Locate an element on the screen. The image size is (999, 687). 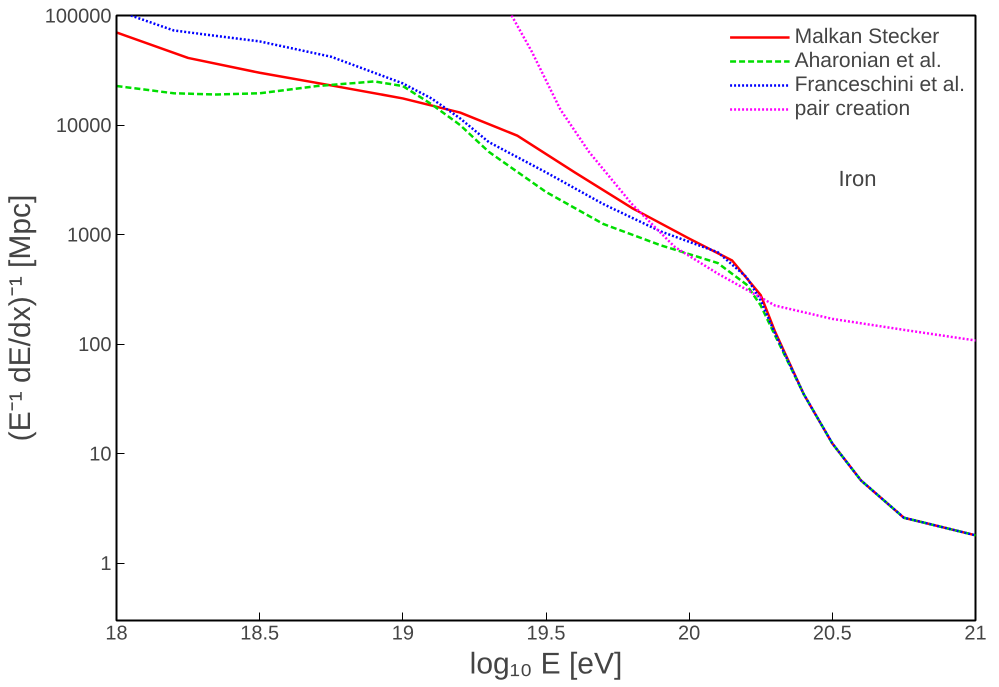
y-tick-label: 10000 is located at coordinates (84, 126).